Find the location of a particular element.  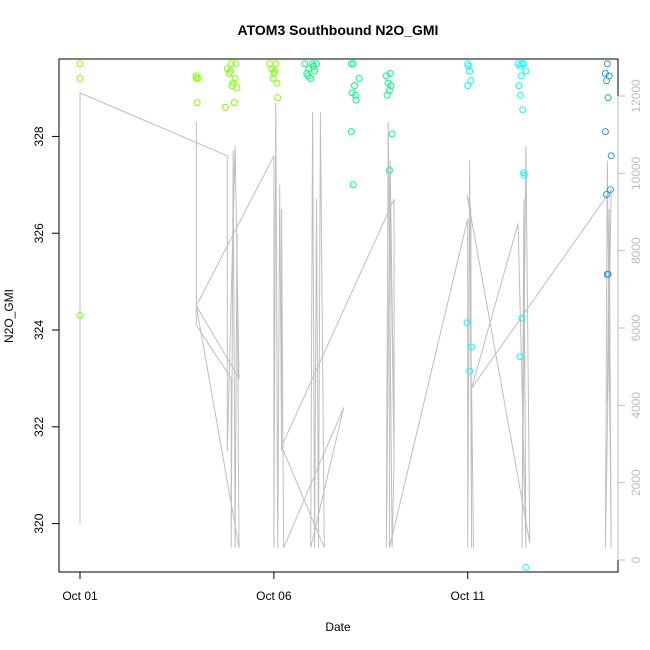

chart-title: ATOM3 Southbound N2O_GMI is located at coordinates (338, 30).